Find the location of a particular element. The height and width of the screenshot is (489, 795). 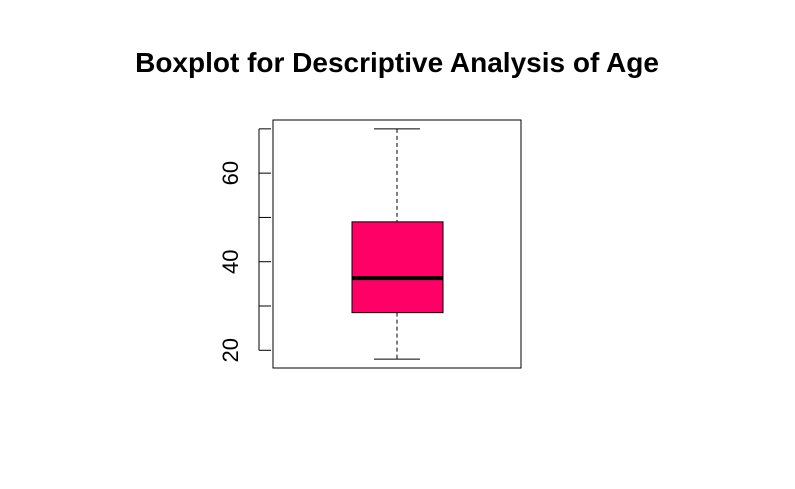

y-tick-label: 40 is located at coordinates (230, 261).